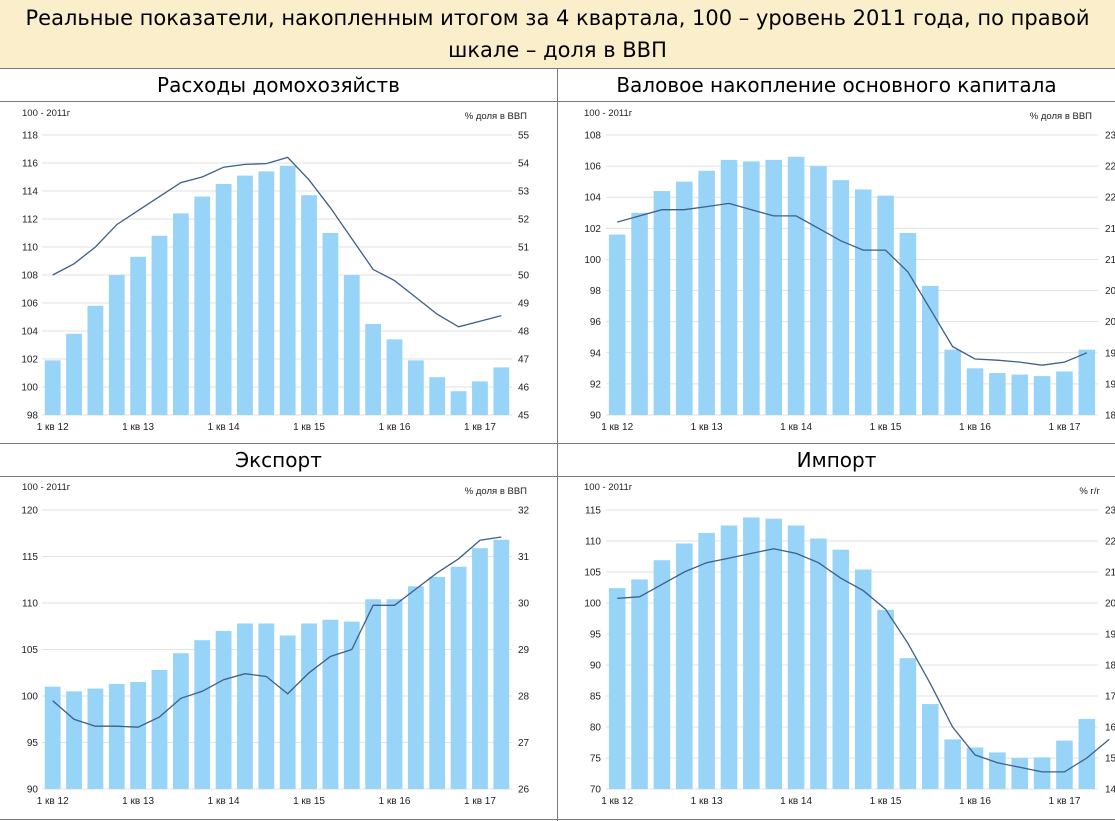 This screenshot has height=821, width=1115. I want to click on y-right-tick-label: 22, so click(1110, 542).